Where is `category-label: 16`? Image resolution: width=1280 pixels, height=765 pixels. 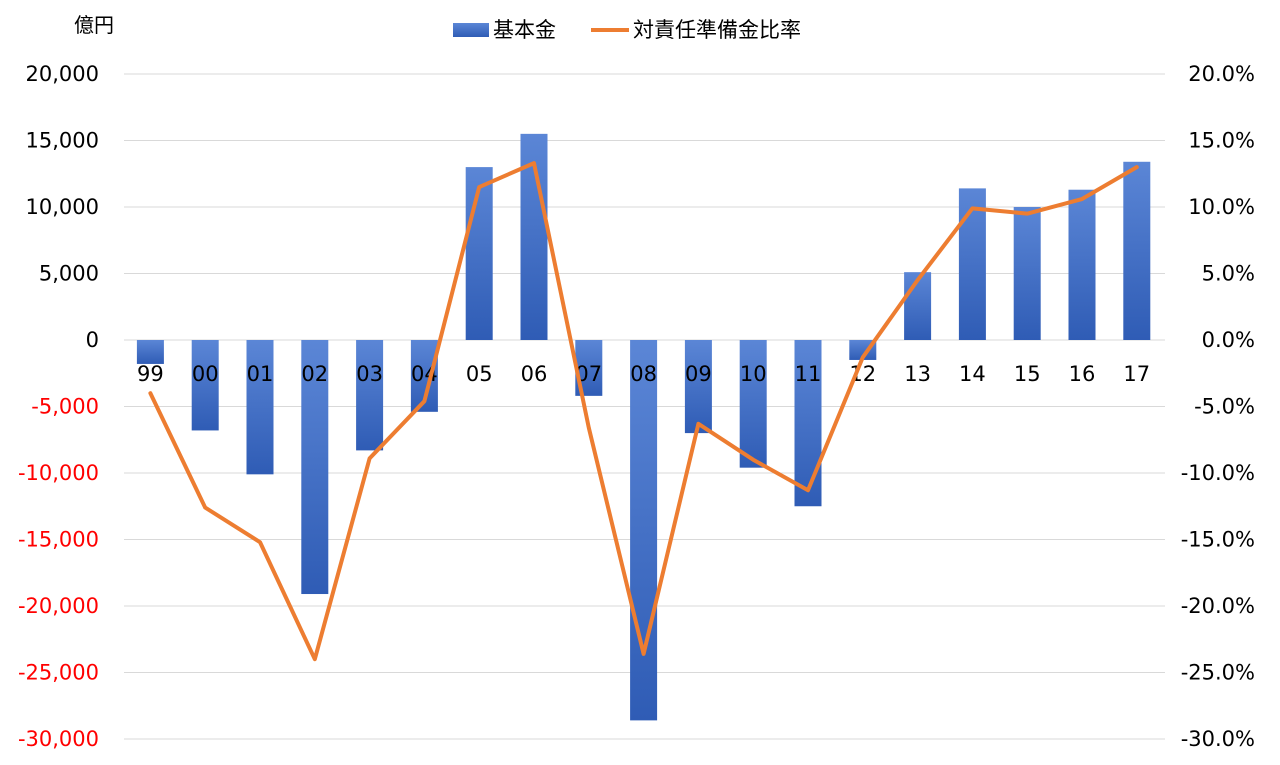
category-label: 16 is located at coordinates (1082, 374).